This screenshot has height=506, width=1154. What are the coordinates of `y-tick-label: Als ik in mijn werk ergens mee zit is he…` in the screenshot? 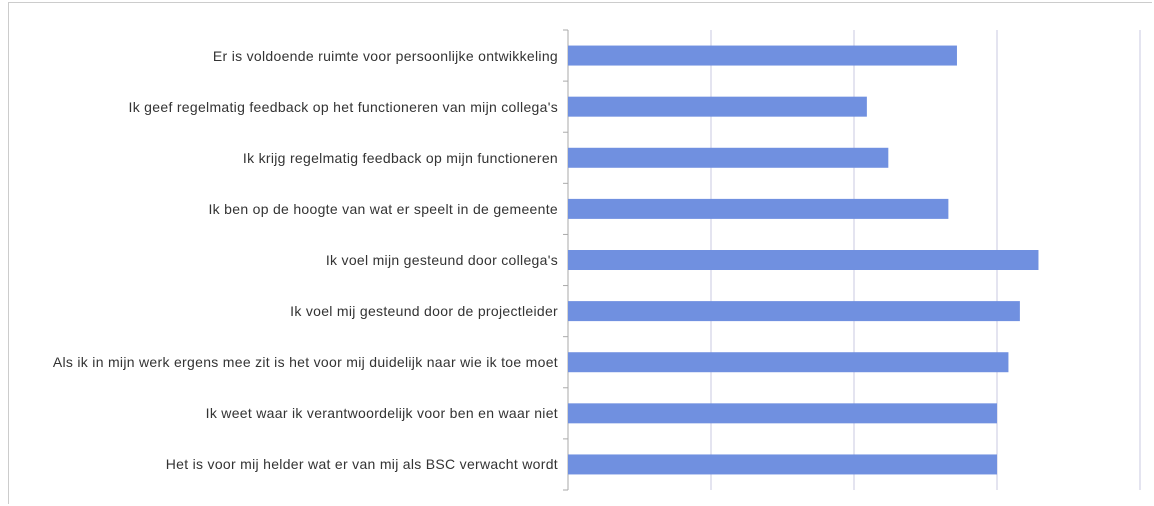 It's located at (305, 362).